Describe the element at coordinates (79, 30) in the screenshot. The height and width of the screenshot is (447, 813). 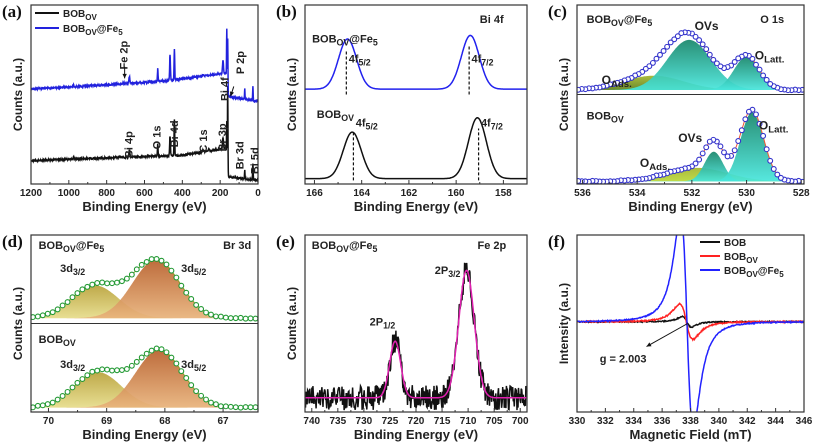
I see `legend-item: BOBOV@Fe5` at that location.